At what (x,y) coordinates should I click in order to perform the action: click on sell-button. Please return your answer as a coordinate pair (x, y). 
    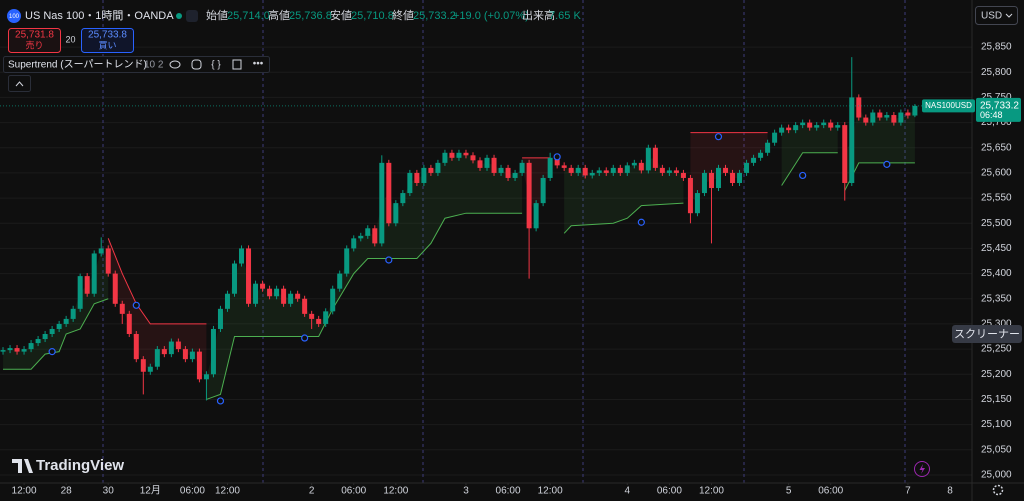
    Looking at the image, I should click on (34, 40).